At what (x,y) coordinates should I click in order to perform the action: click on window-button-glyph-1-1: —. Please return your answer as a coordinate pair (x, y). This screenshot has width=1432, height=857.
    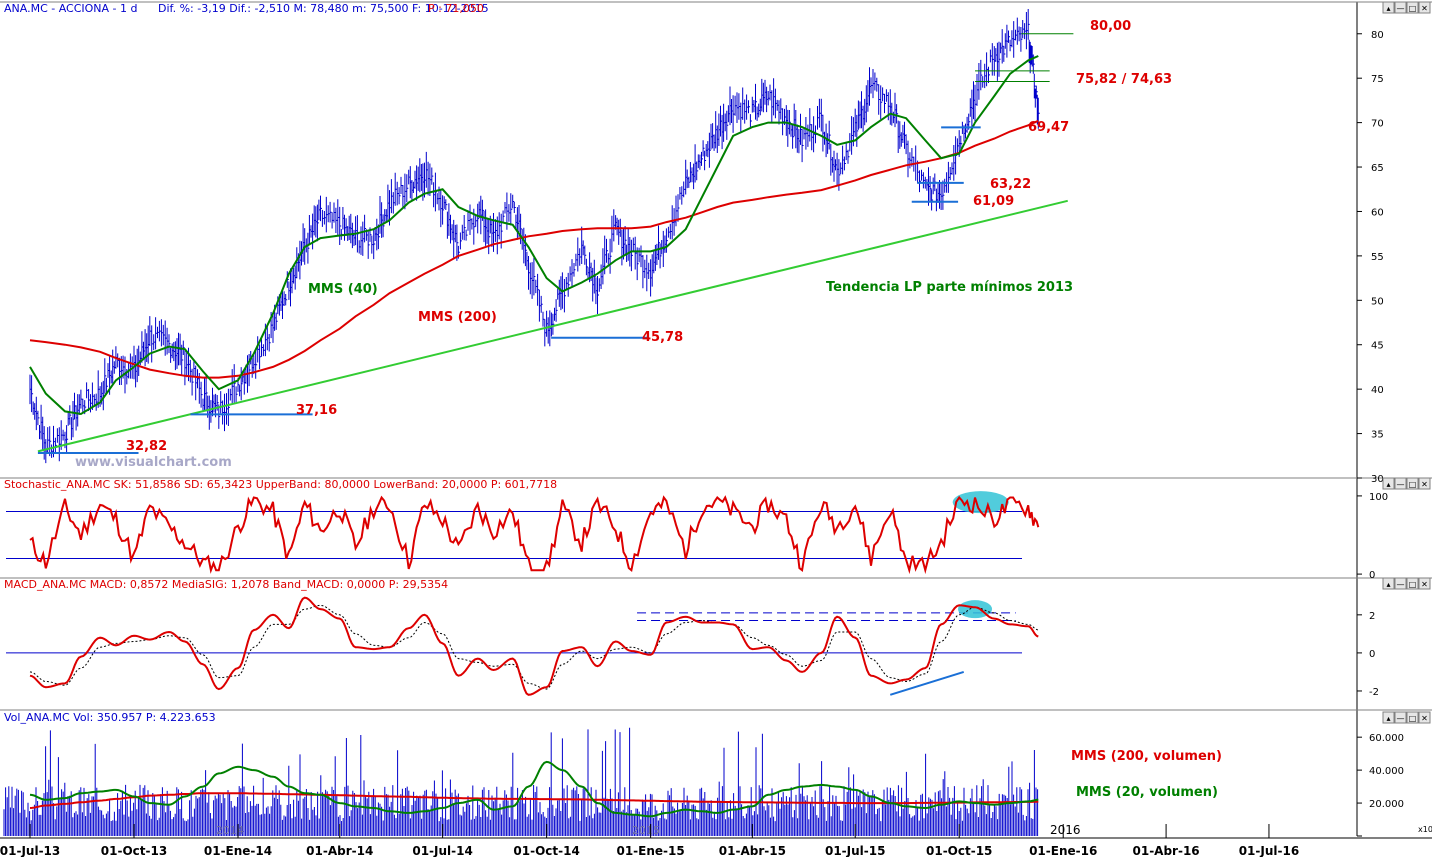
    Looking at the image, I should click on (1401, 484).